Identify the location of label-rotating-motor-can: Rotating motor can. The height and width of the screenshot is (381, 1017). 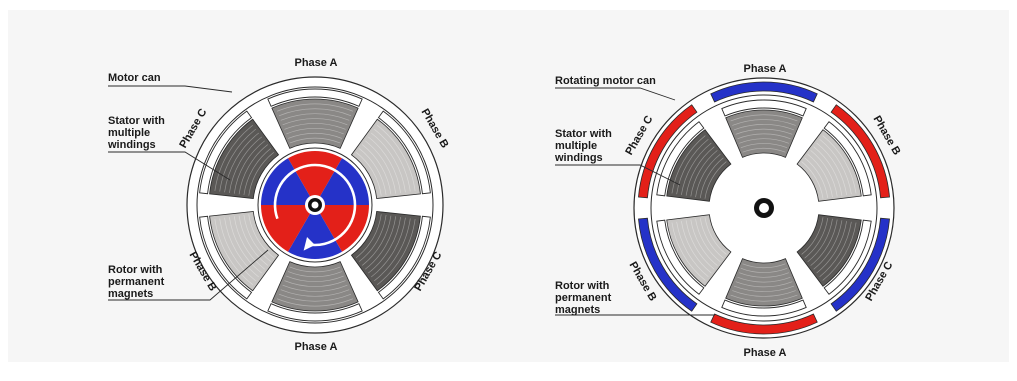
(605, 81).